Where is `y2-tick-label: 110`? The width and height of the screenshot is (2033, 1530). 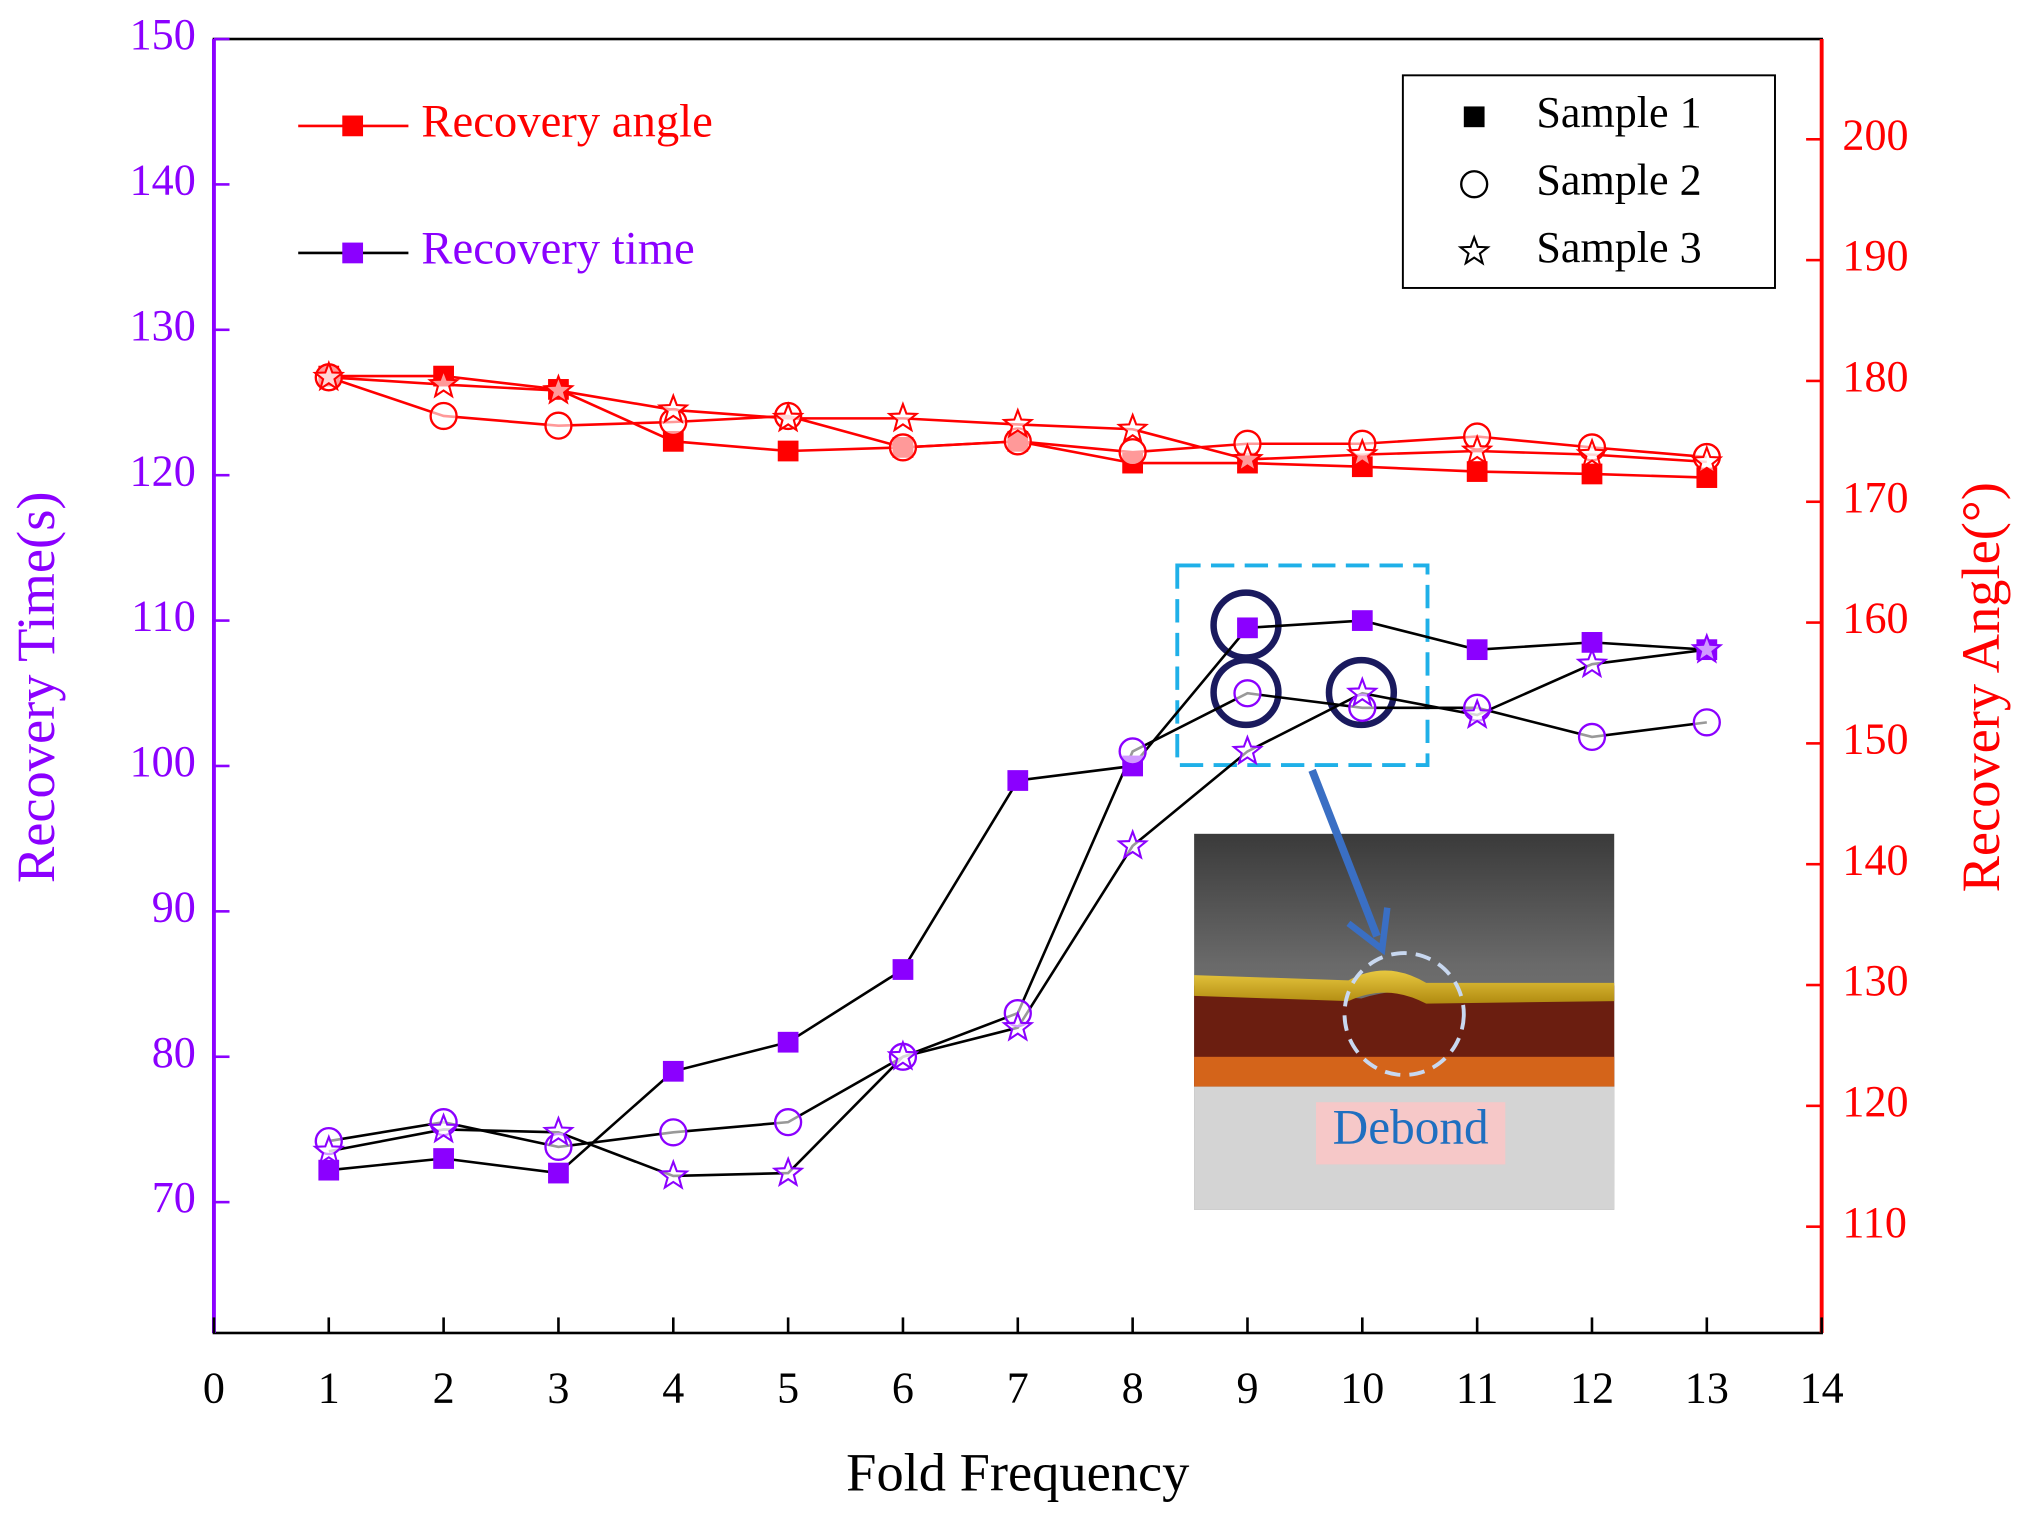 y2-tick-label: 110 is located at coordinates (1874, 1222).